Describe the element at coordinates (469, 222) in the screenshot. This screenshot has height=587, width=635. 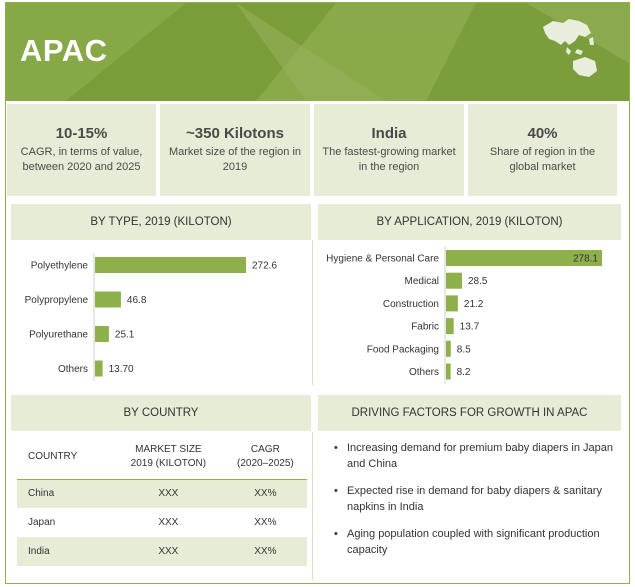
I see `by-application-heading: BY APPLICATION, 2019 (KILOTON)` at that location.